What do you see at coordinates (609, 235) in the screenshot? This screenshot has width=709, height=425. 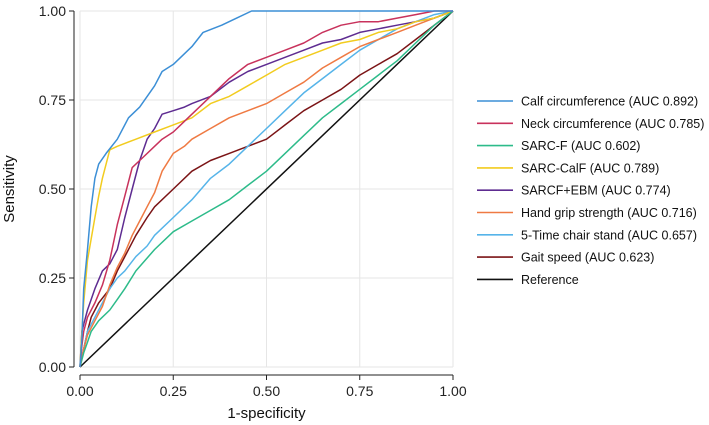 I see `legend-label: 5-Time chair stand (AUC 0.657)` at bounding box center [609, 235].